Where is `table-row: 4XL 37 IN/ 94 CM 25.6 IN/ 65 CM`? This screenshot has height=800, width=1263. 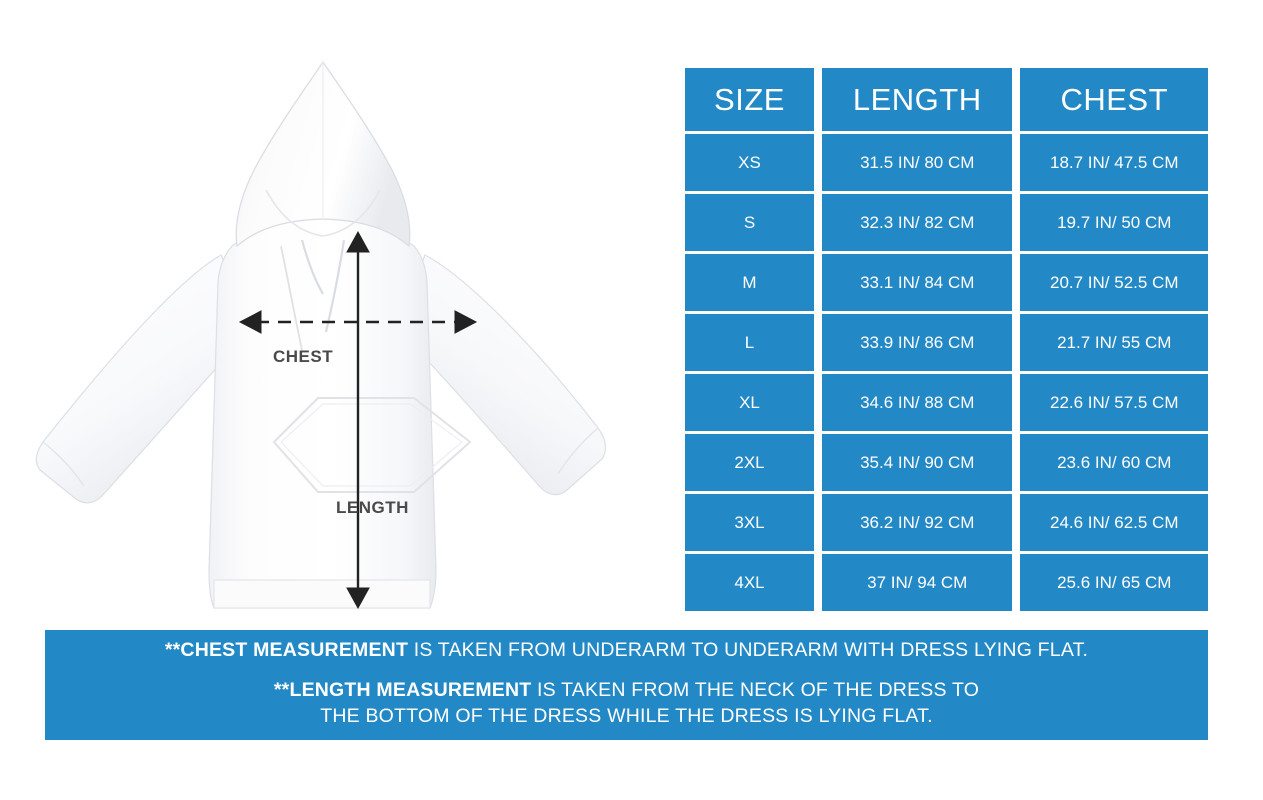 table-row: 4XL 37 IN/ 94 CM 25.6 IN/ 65 CM is located at coordinates (946, 582).